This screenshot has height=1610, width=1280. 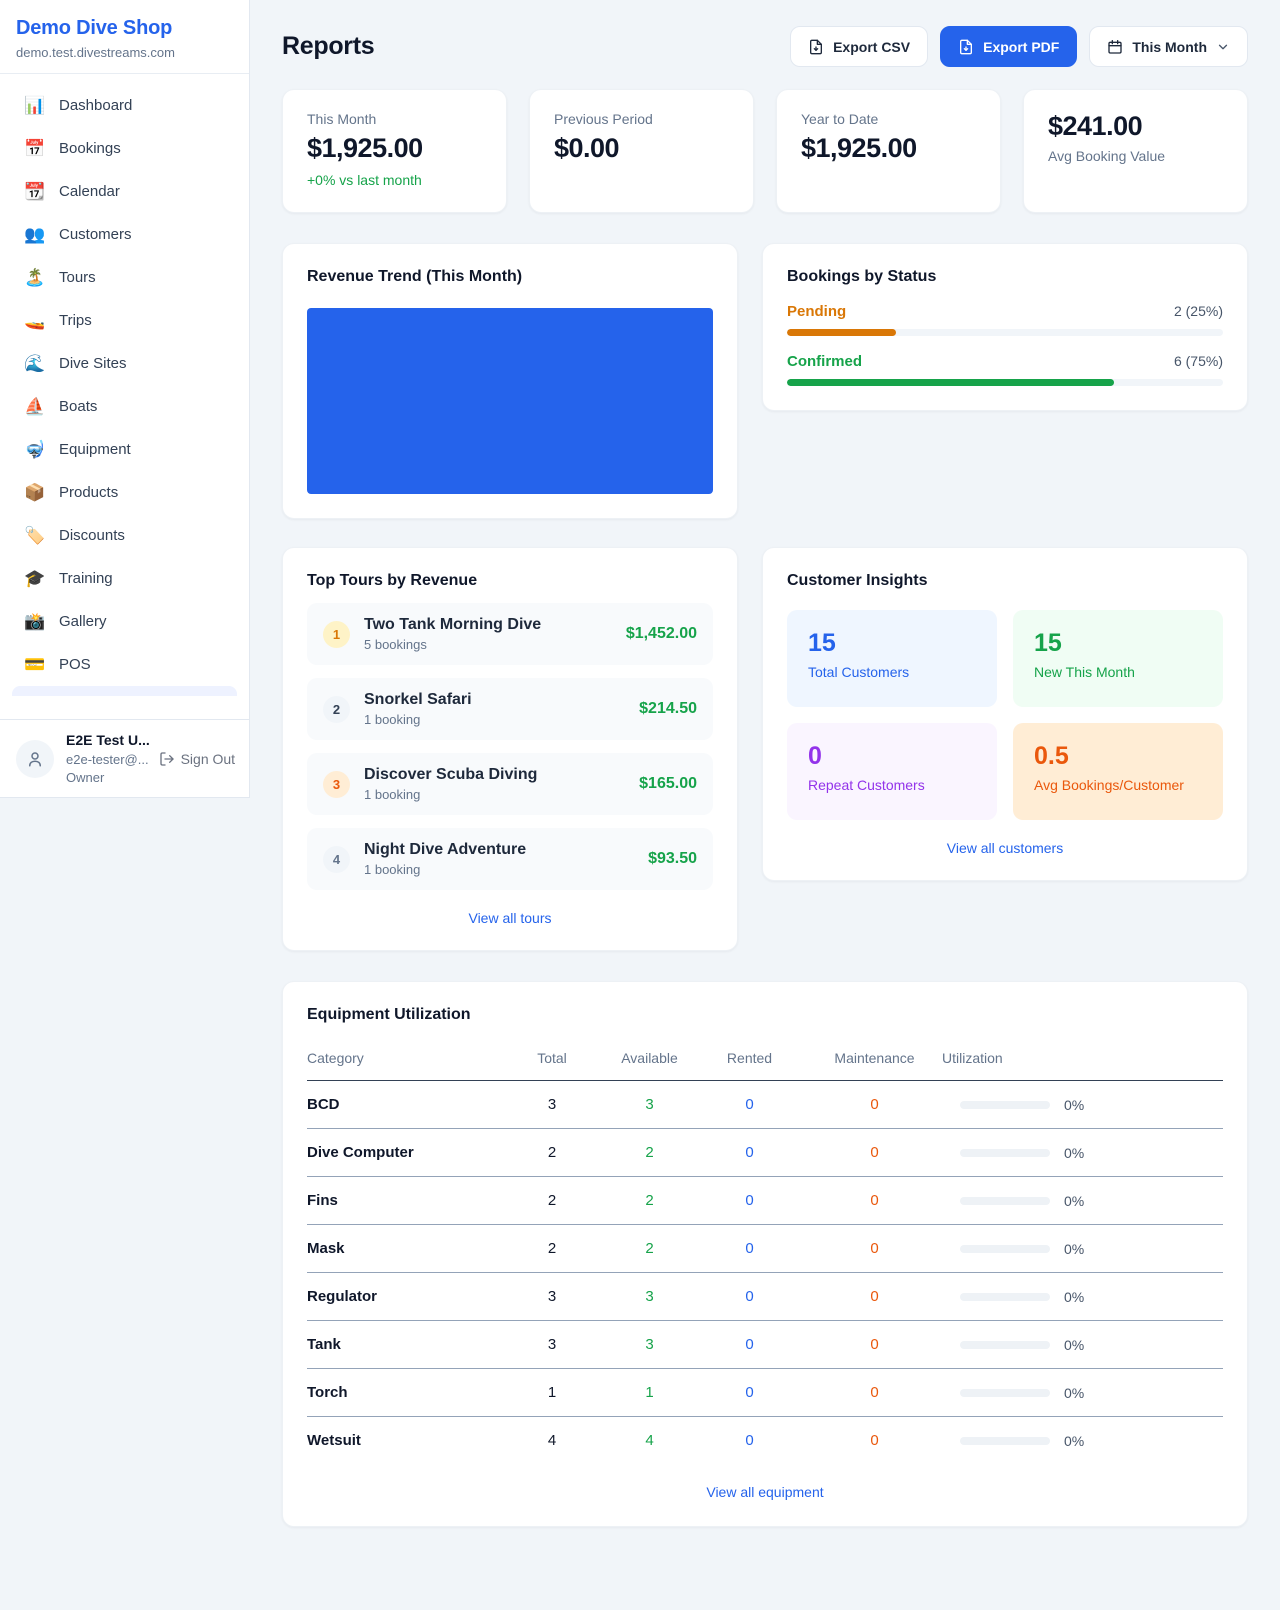 What do you see at coordinates (866, 785) in the screenshot?
I see `insight-label: Repeat Customers` at bounding box center [866, 785].